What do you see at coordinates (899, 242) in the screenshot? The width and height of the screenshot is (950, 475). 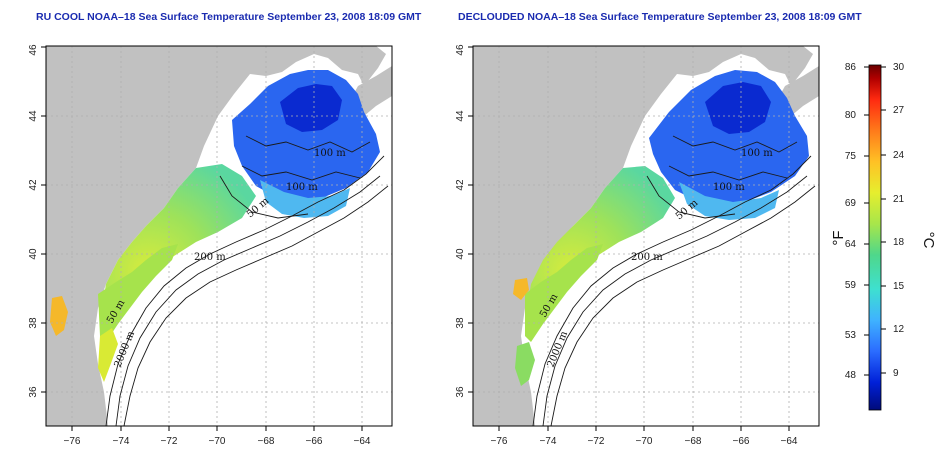 I see `c-tick-18: 18` at bounding box center [899, 242].